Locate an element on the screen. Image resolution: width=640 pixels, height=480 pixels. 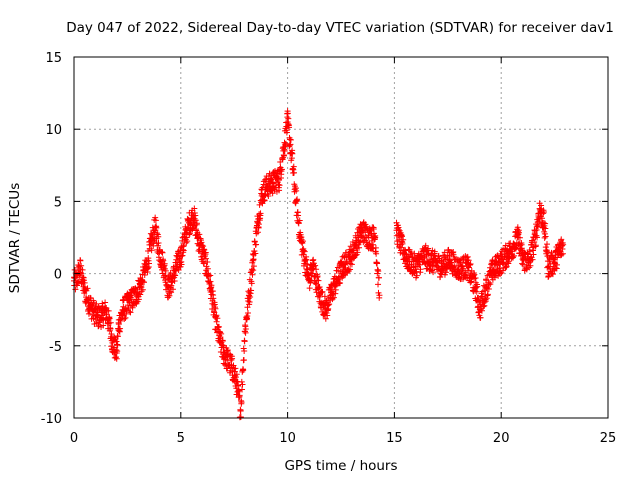
y-tick-label: -10 is located at coordinates (51, 419).